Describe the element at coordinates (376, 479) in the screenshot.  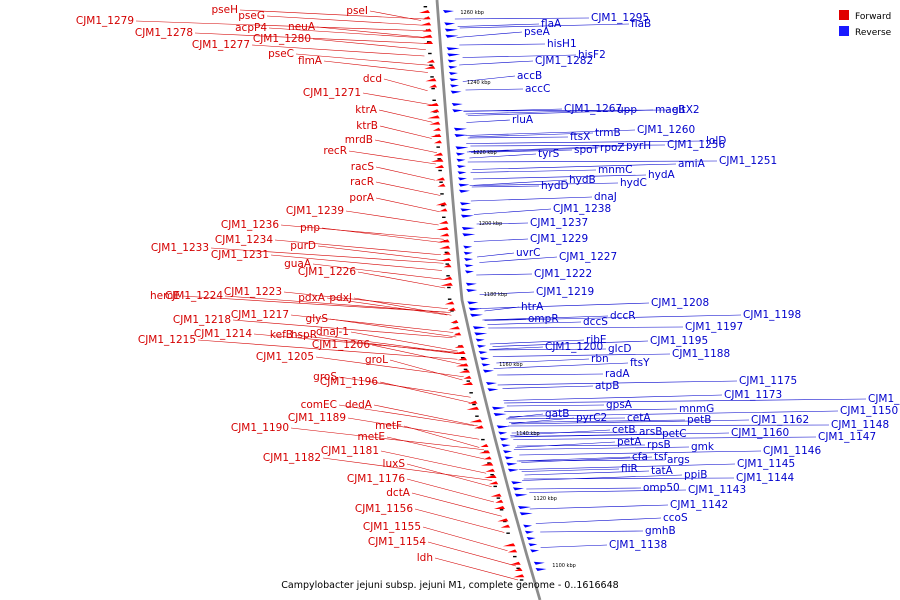
I see `forward-gene-label: CJM1_1176` at that location.